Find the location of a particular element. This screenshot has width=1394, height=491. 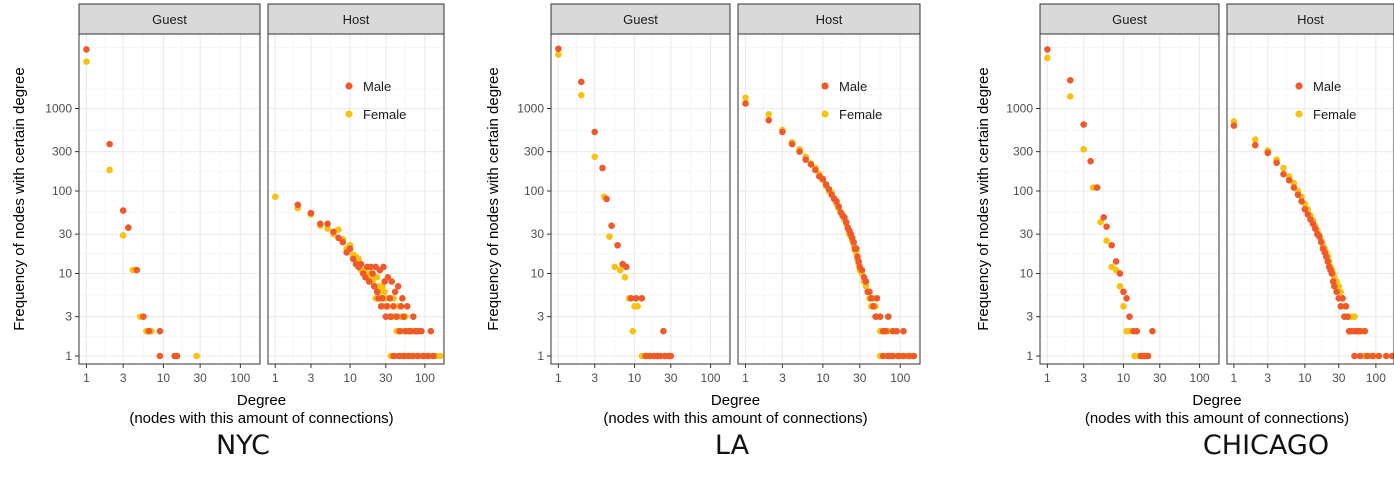

x-tick-label: 30 is located at coordinates (671, 378).